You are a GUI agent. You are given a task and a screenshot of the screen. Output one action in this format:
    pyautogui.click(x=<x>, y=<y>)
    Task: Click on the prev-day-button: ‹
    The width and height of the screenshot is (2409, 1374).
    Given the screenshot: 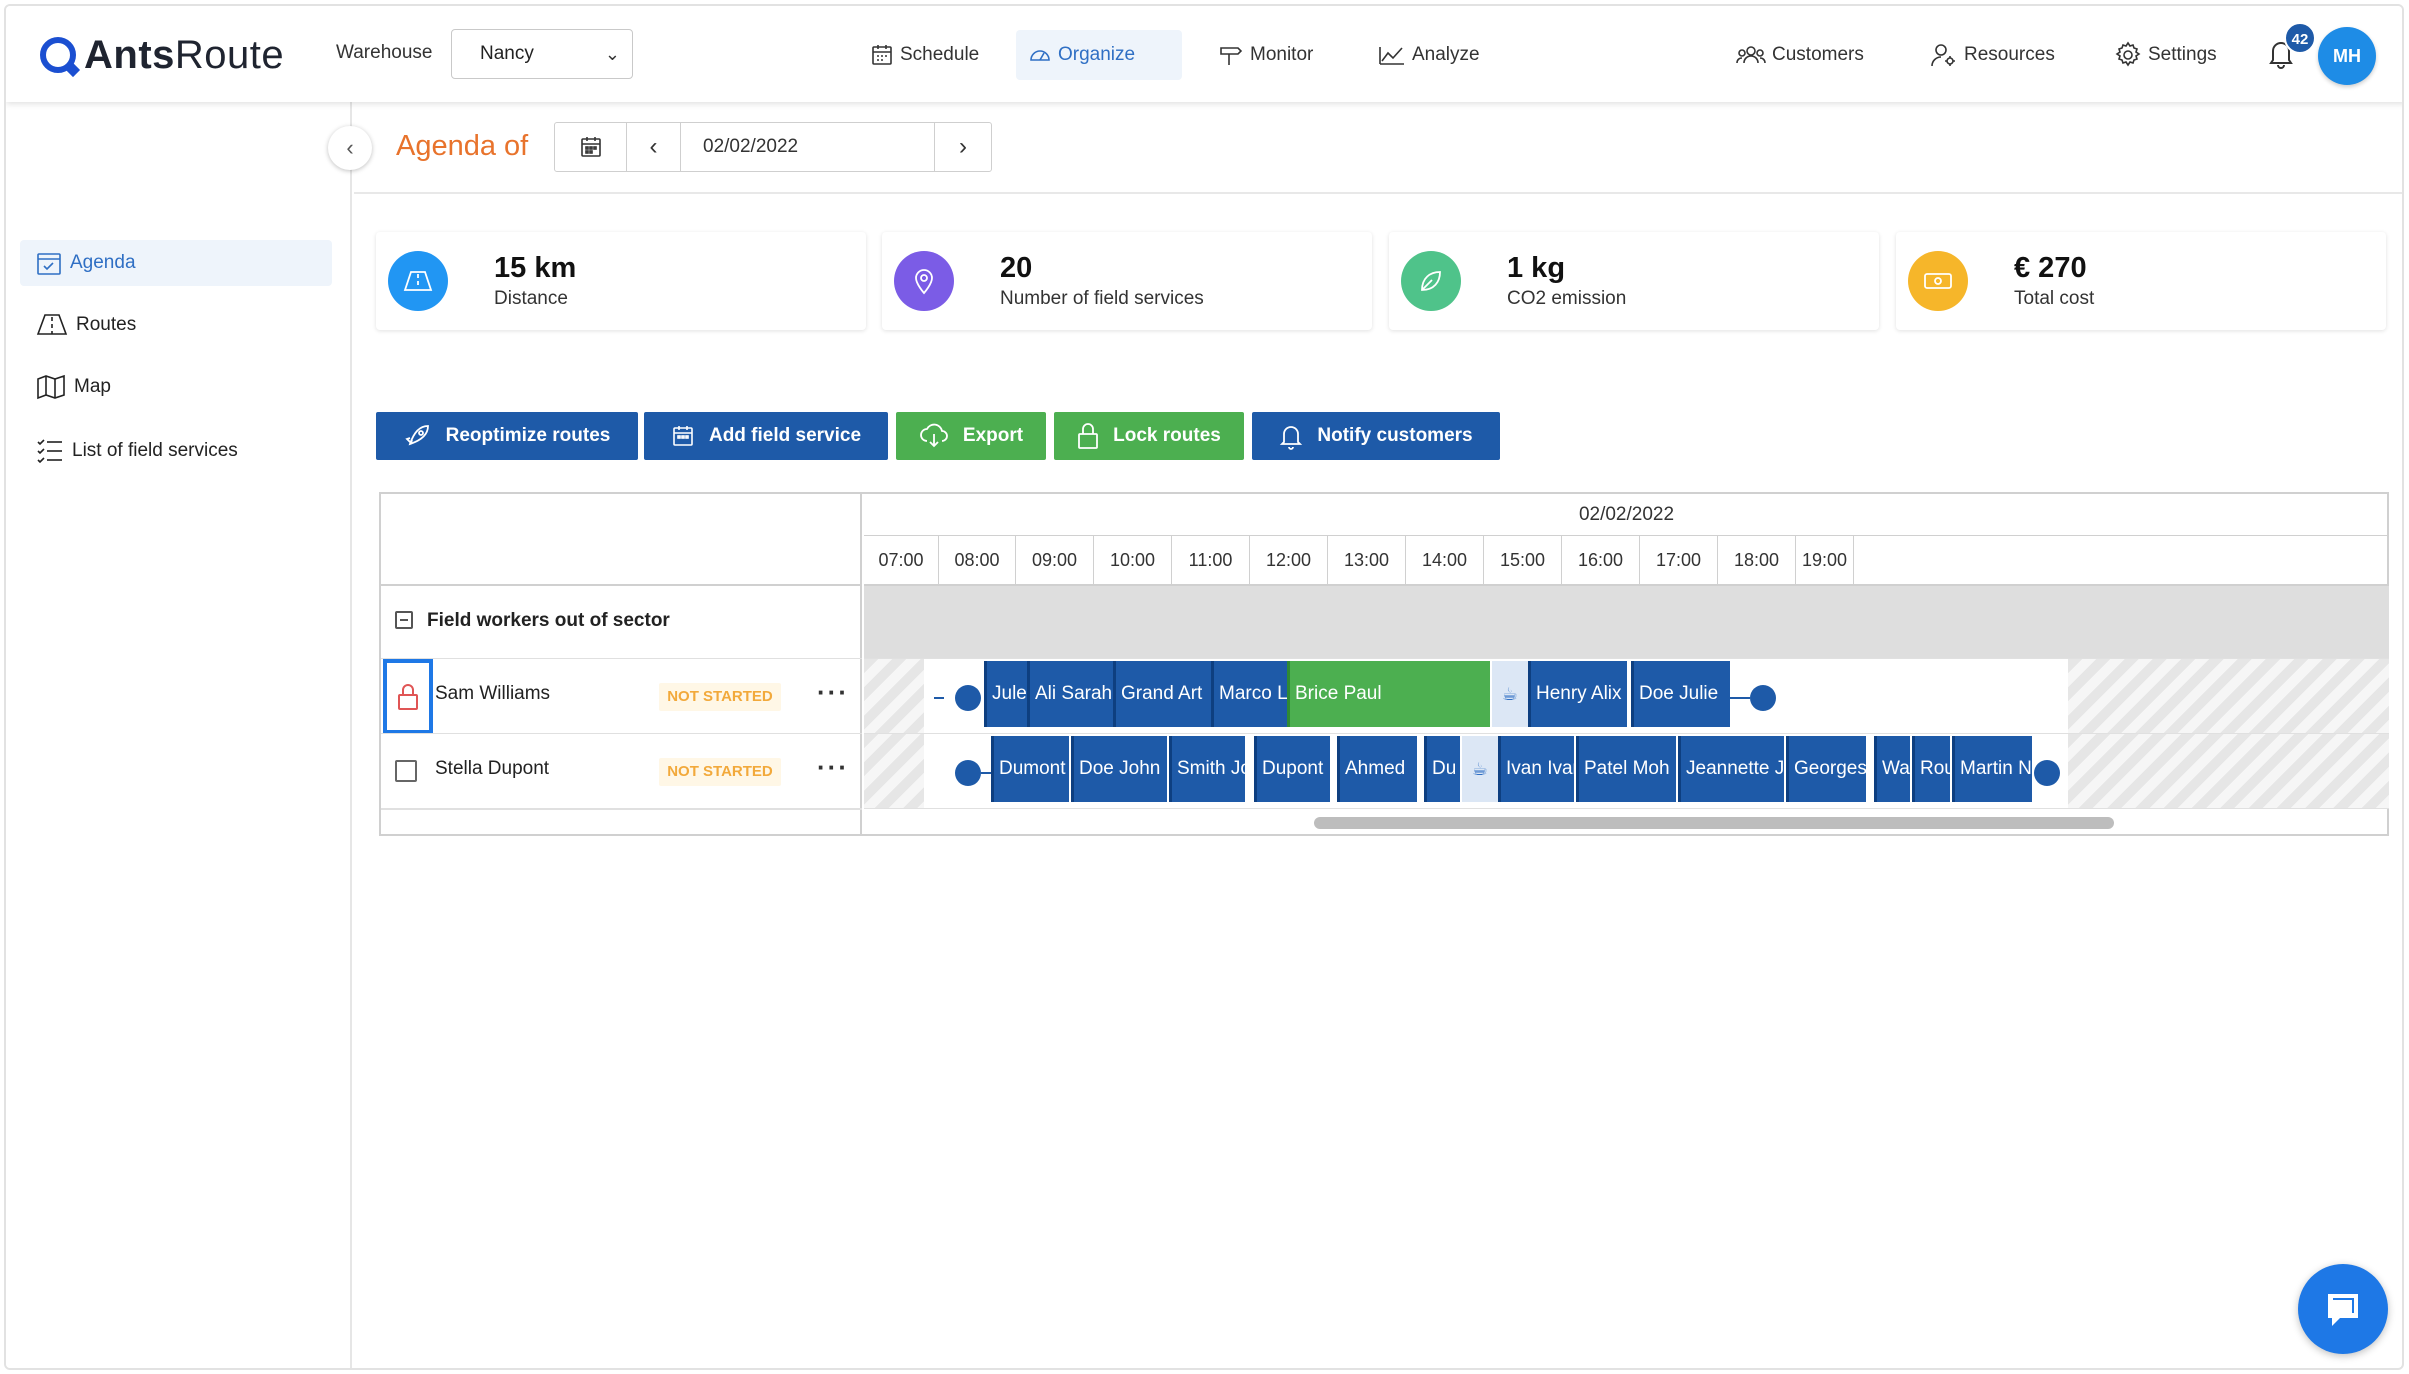 What is the action you would take?
    pyautogui.click(x=654, y=147)
    